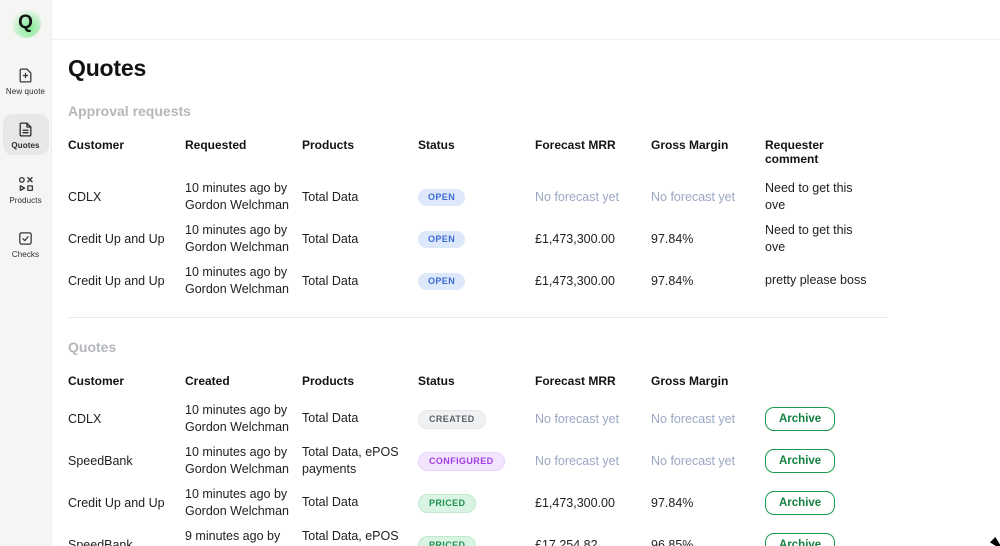 This screenshot has width=1000, height=546. I want to click on approval-requests-heading: Approval requests, so click(129, 111).